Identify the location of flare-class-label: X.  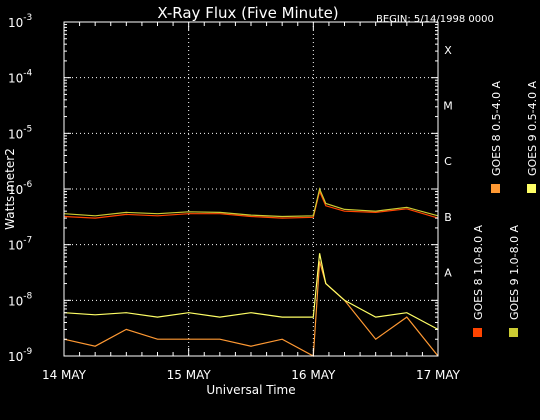
(448, 50).